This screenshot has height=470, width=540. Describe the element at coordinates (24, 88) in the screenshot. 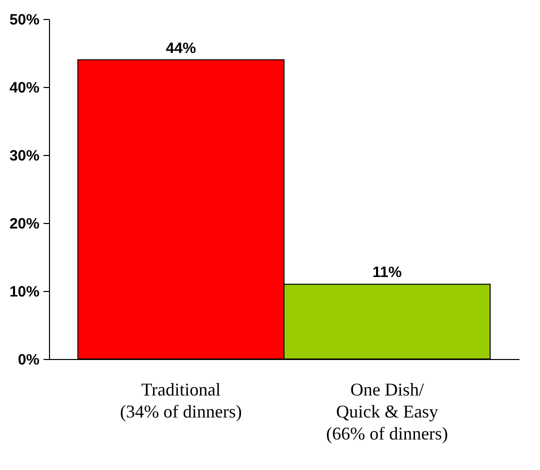

I see `y-tick-label: 40%` at that location.